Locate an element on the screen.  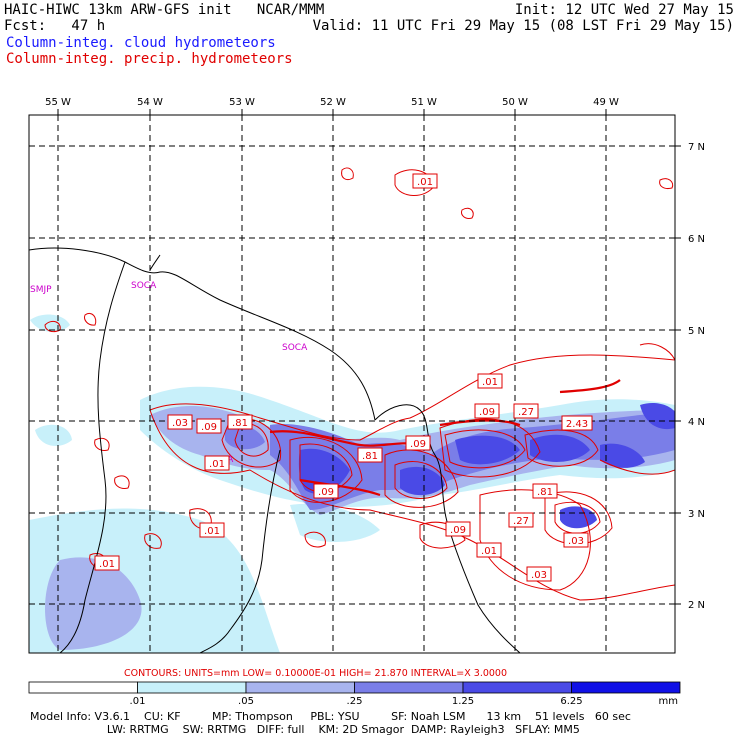
colorbar-tick-label: 1.25 is located at coordinates (463, 701).